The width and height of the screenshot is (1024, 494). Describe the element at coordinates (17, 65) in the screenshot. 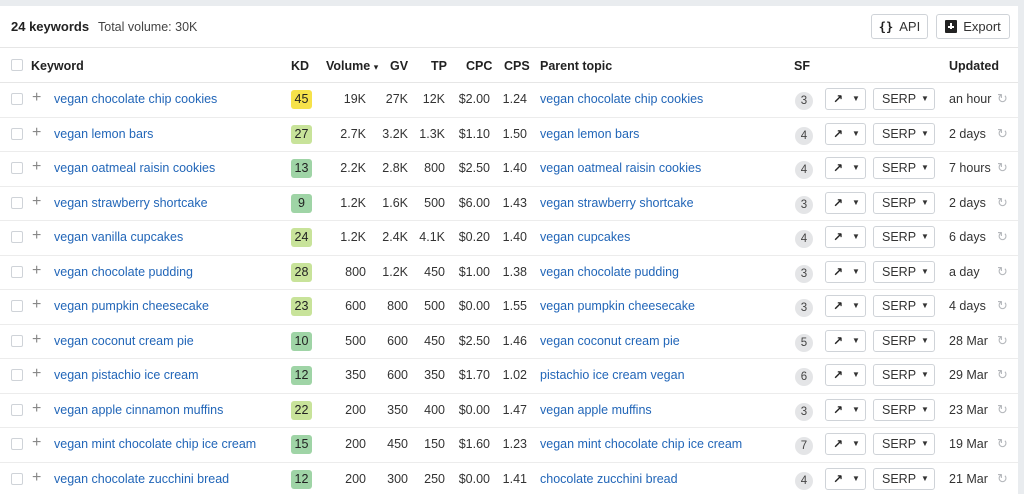

I see `select-all-checkbox` at that location.